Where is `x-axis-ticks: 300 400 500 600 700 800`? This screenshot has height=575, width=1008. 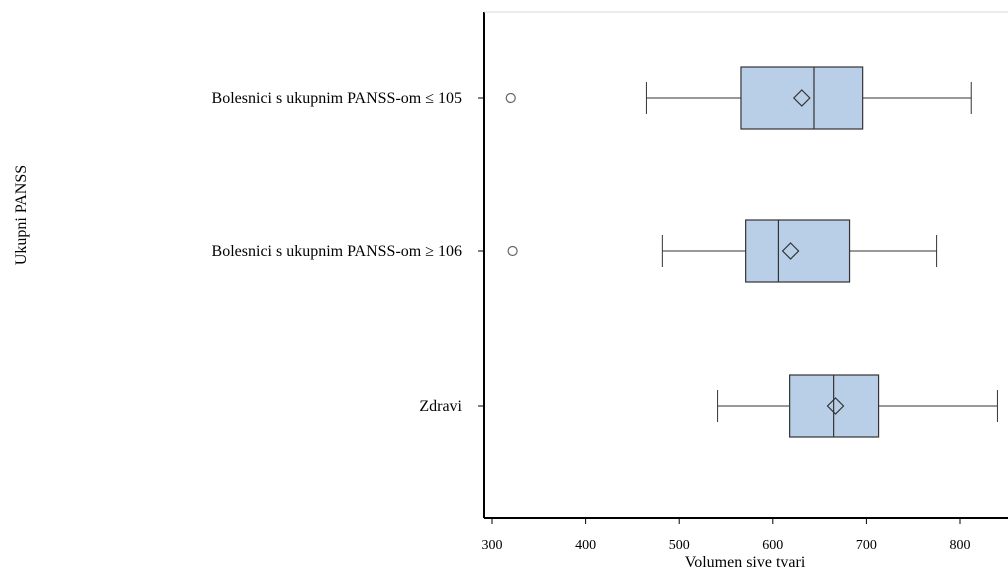
x-axis-ticks: 300 400 500 600 700 800 is located at coordinates (726, 535).